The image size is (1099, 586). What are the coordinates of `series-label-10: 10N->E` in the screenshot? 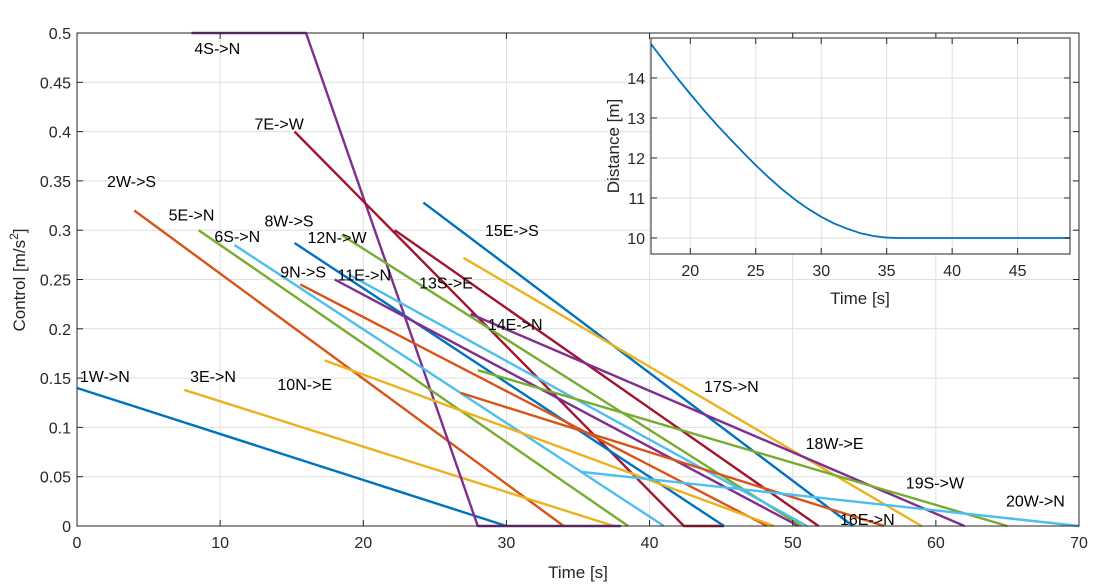 It's located at (304, 385).